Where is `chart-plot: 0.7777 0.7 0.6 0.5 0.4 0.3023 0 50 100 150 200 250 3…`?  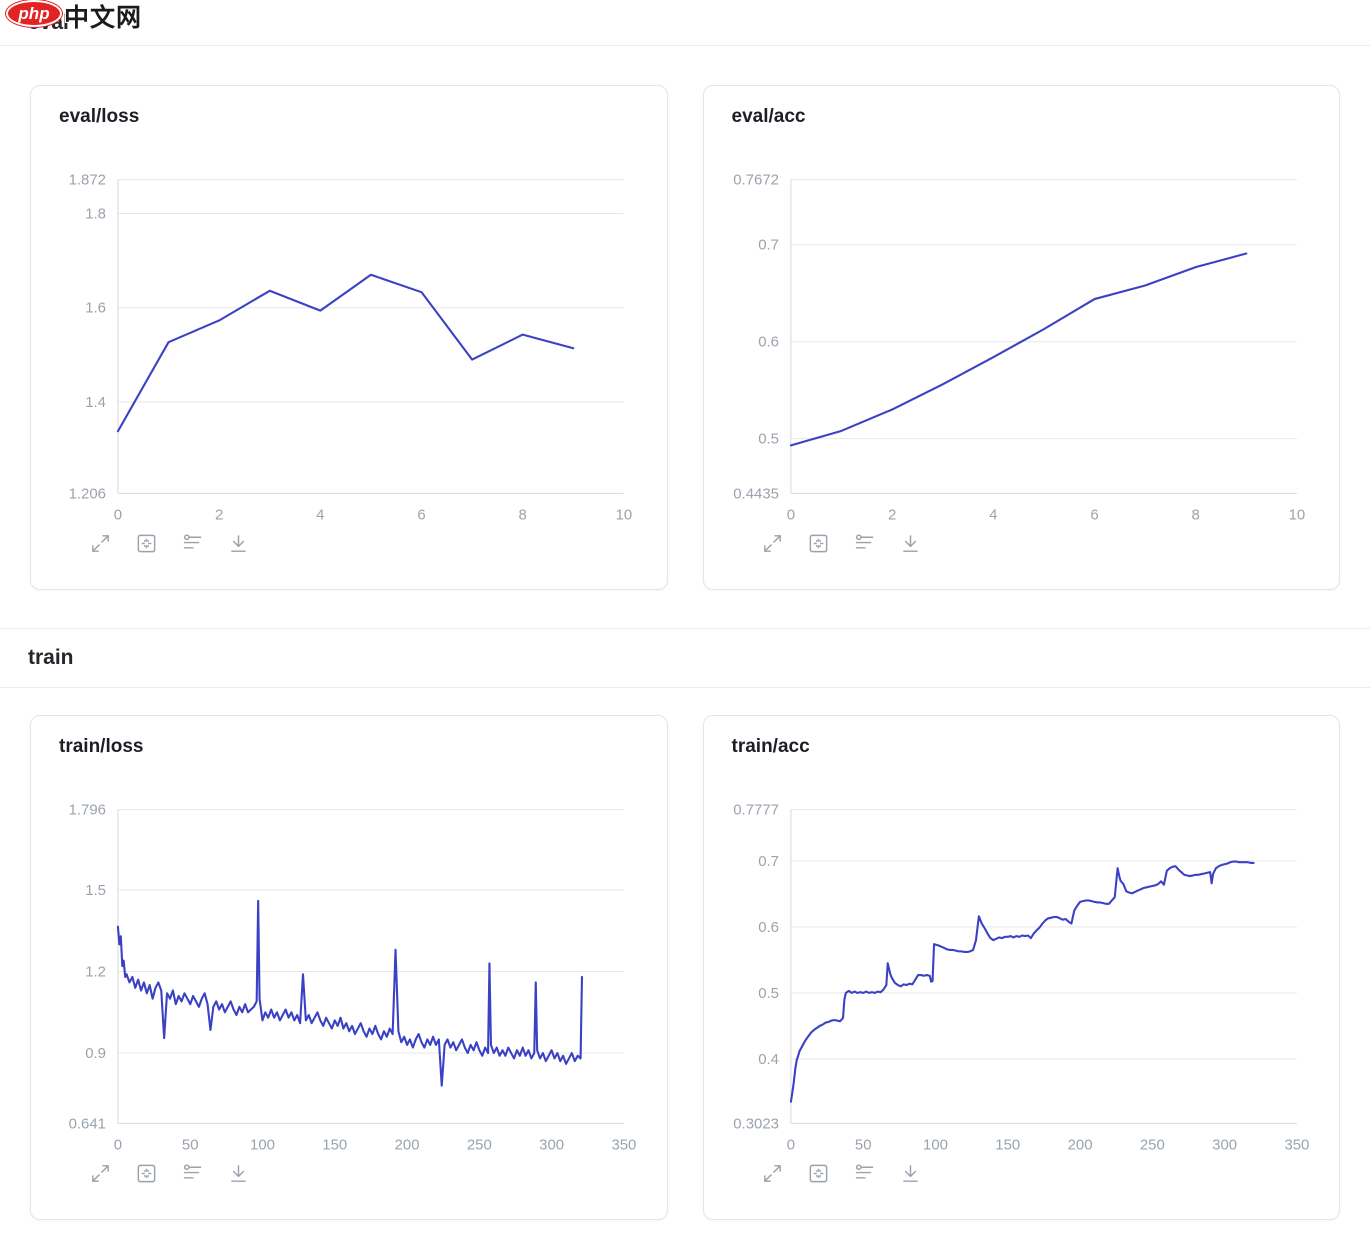 chart-plot: 0.7777 0.7 0.6 0.5 0.4 0.3023 0 50 100 150 200 250 3… is located at coordinates (1021, 978).